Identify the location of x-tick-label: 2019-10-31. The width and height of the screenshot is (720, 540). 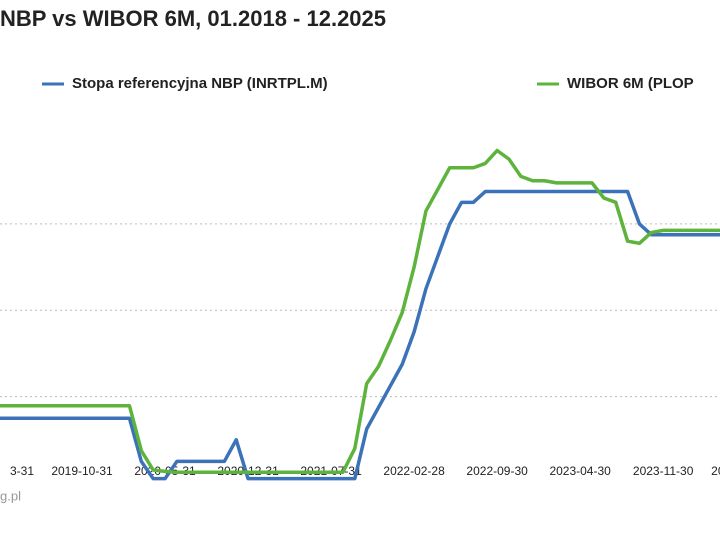
(82, 471).